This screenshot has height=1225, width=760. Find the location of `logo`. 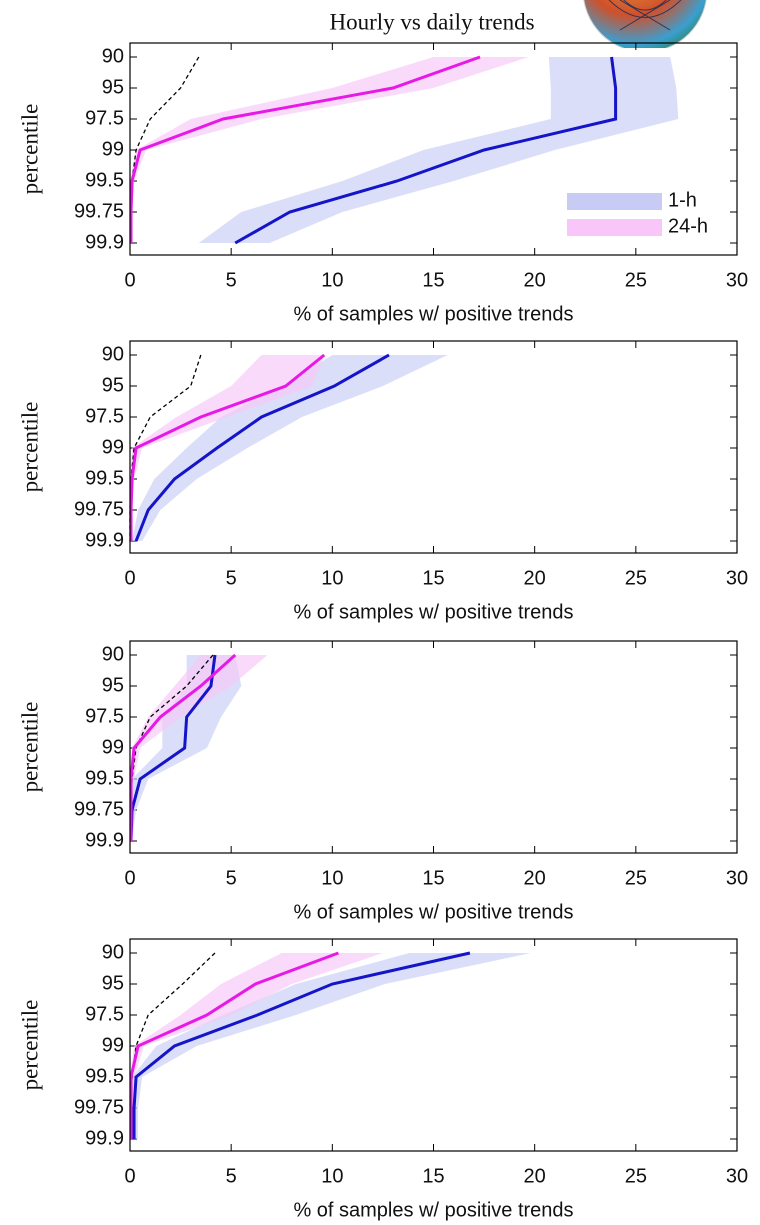

logo is located at coordinates (645, 24).